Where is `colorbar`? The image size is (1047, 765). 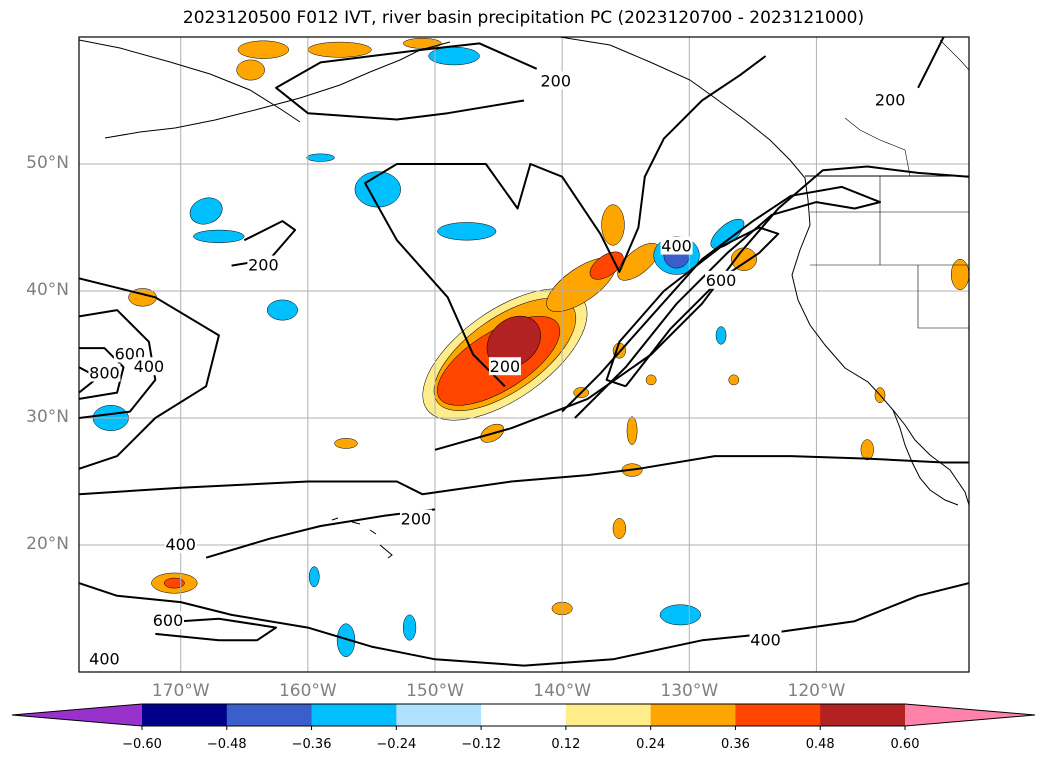 colorbar is located at coordinates (523, 716).